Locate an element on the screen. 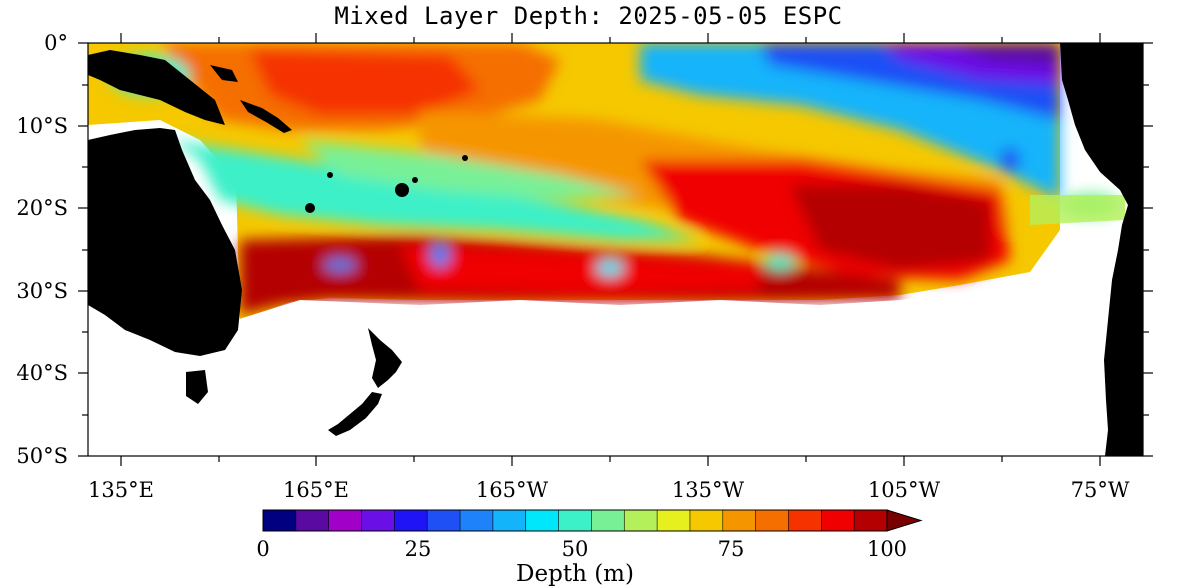 Image resolution: width=1177 pixels, height=588 pixels. land-tasmania is located at coordinates (197, 387).